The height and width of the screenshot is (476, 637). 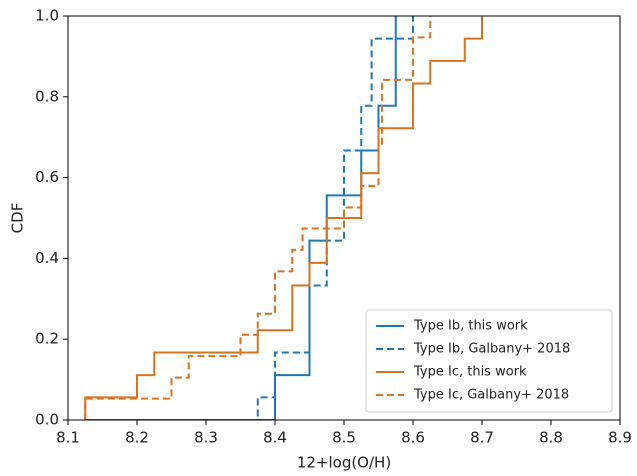 I want to click on legend-box, so click(x=489, y=361).